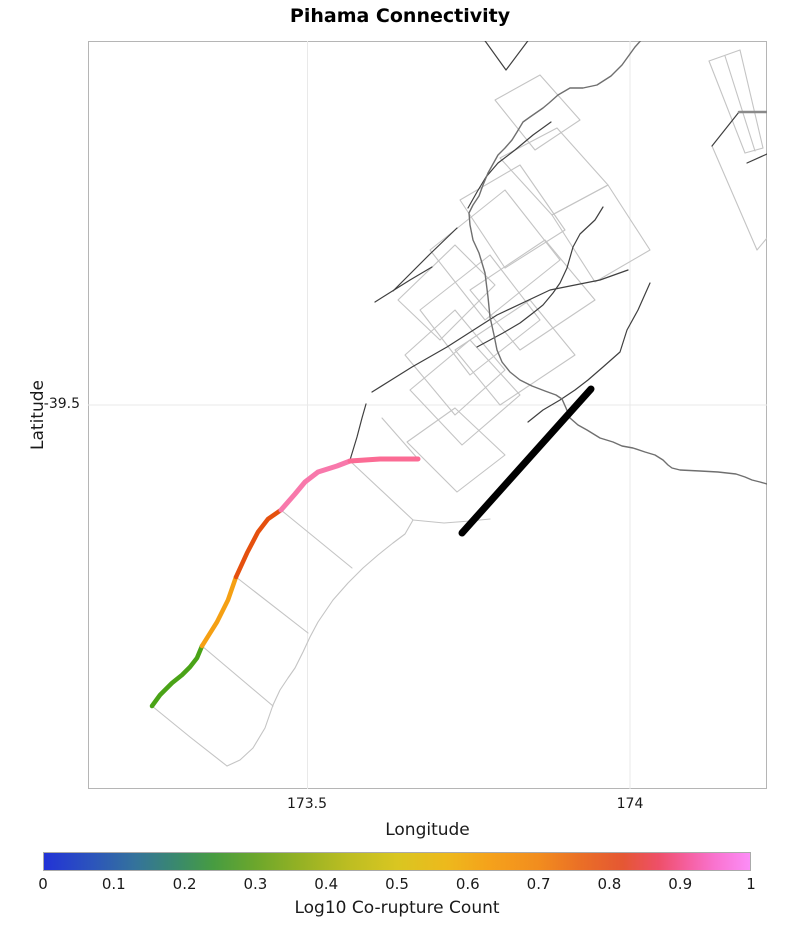 This screenshot has width=800, height=936. What do you see at coordinates (43, 884) in the screenshot?
I see `colorbar-tick-label: 0` at bounding box center [43, 884].